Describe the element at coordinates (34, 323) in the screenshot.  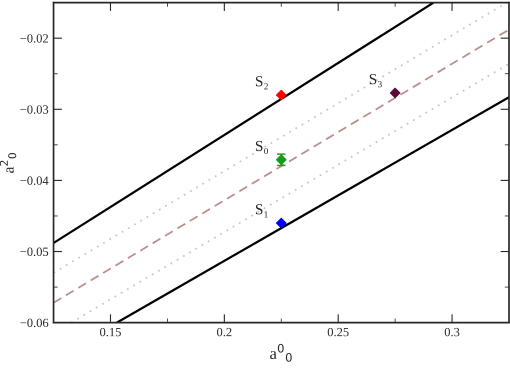
I see `y-tick-label: −0.06` at that location.